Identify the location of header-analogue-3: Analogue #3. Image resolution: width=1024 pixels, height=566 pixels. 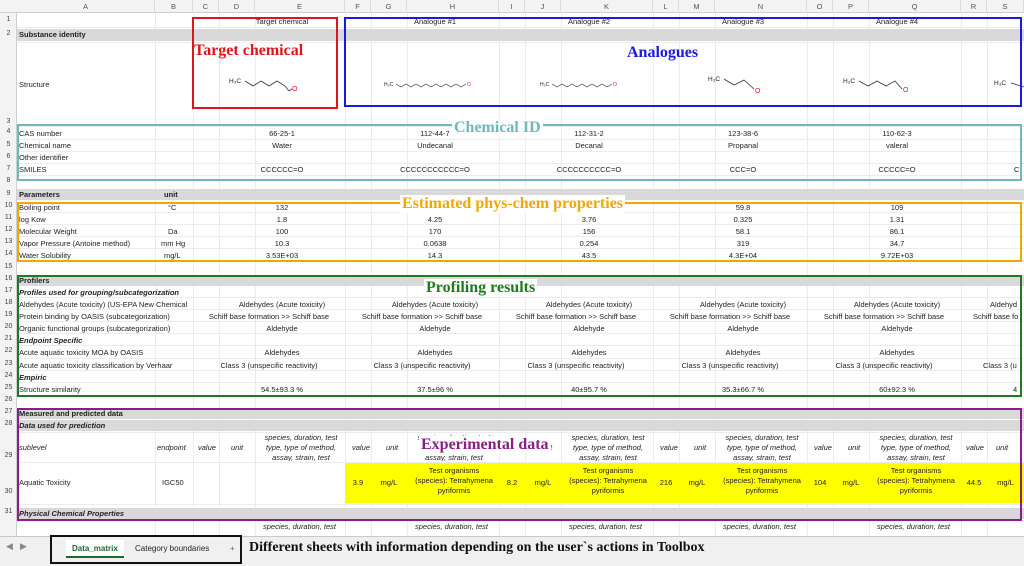
(743, 21).